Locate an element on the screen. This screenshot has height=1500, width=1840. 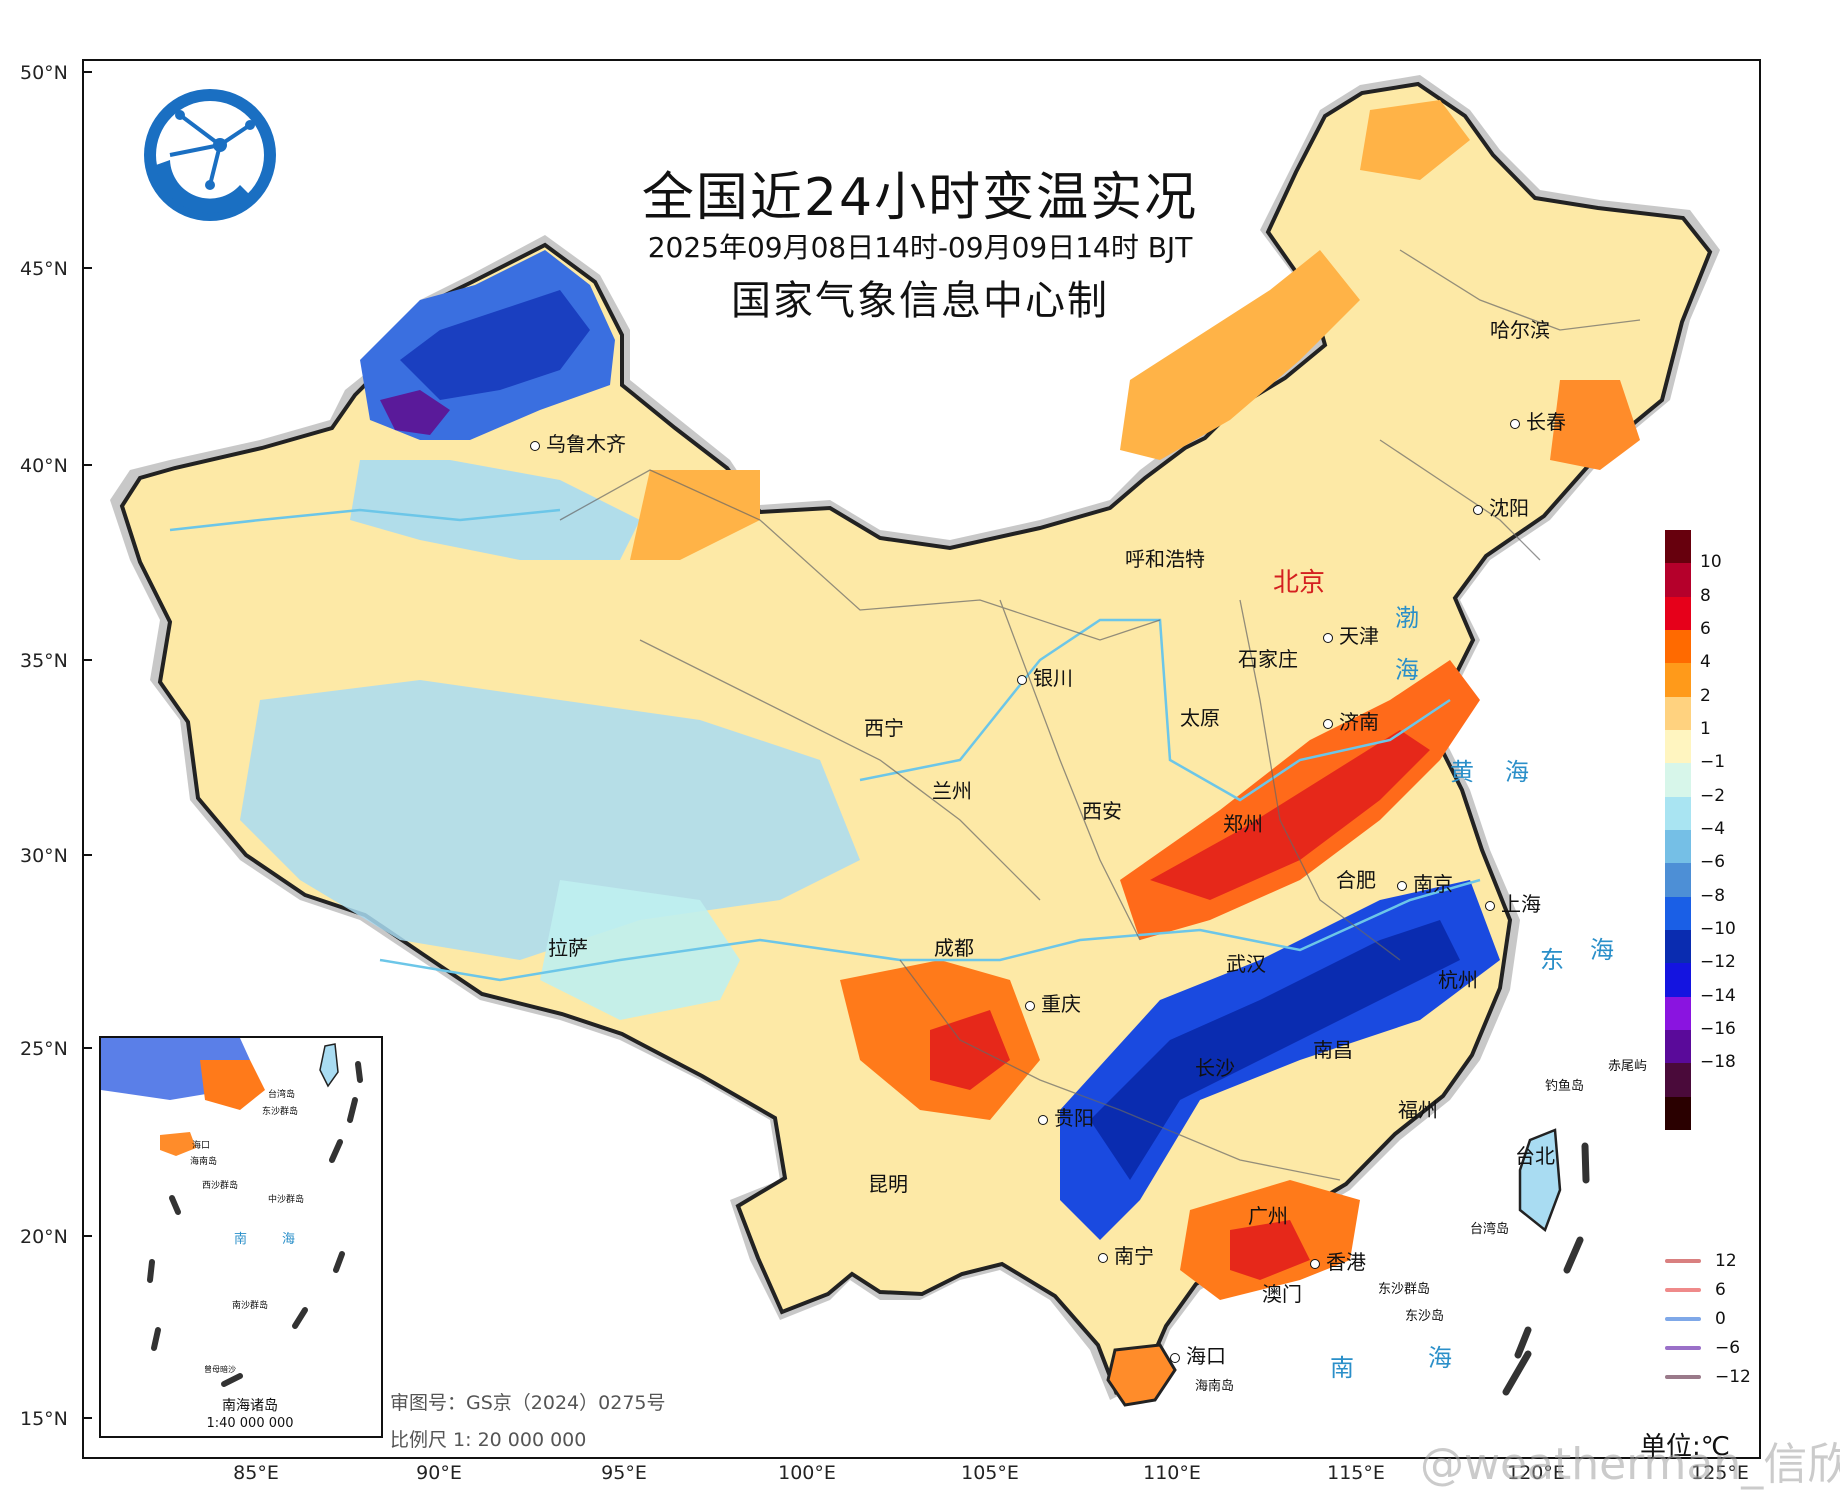
contour-legend-item: −12 is located at coordinates (1708, 1377).